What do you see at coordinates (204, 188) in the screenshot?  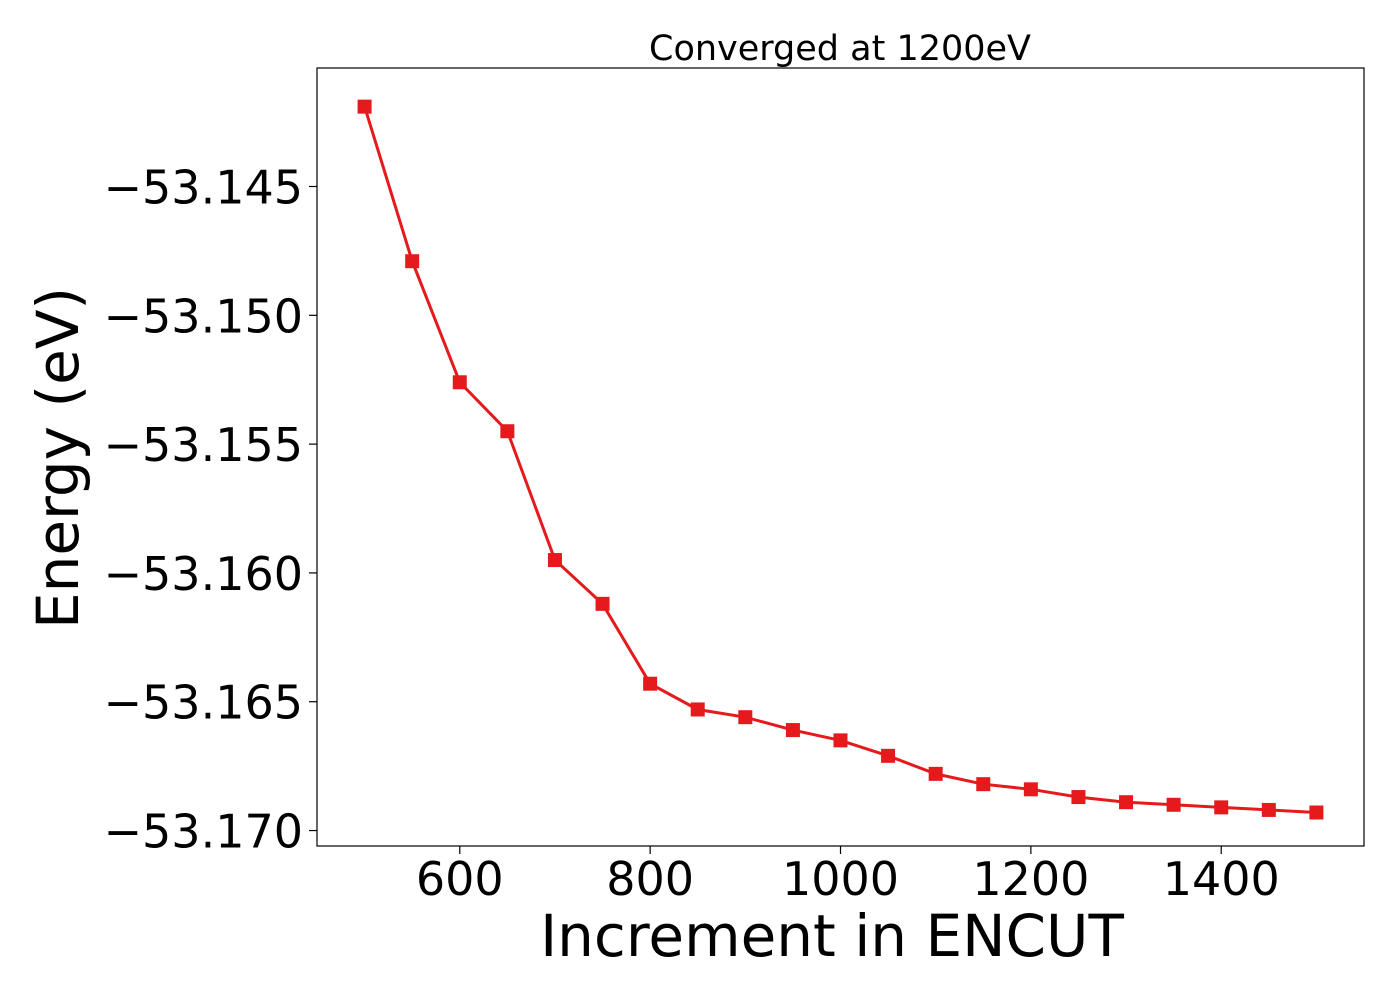 I see `y-tick-label: −53.145` at bounding box center [204, 188].